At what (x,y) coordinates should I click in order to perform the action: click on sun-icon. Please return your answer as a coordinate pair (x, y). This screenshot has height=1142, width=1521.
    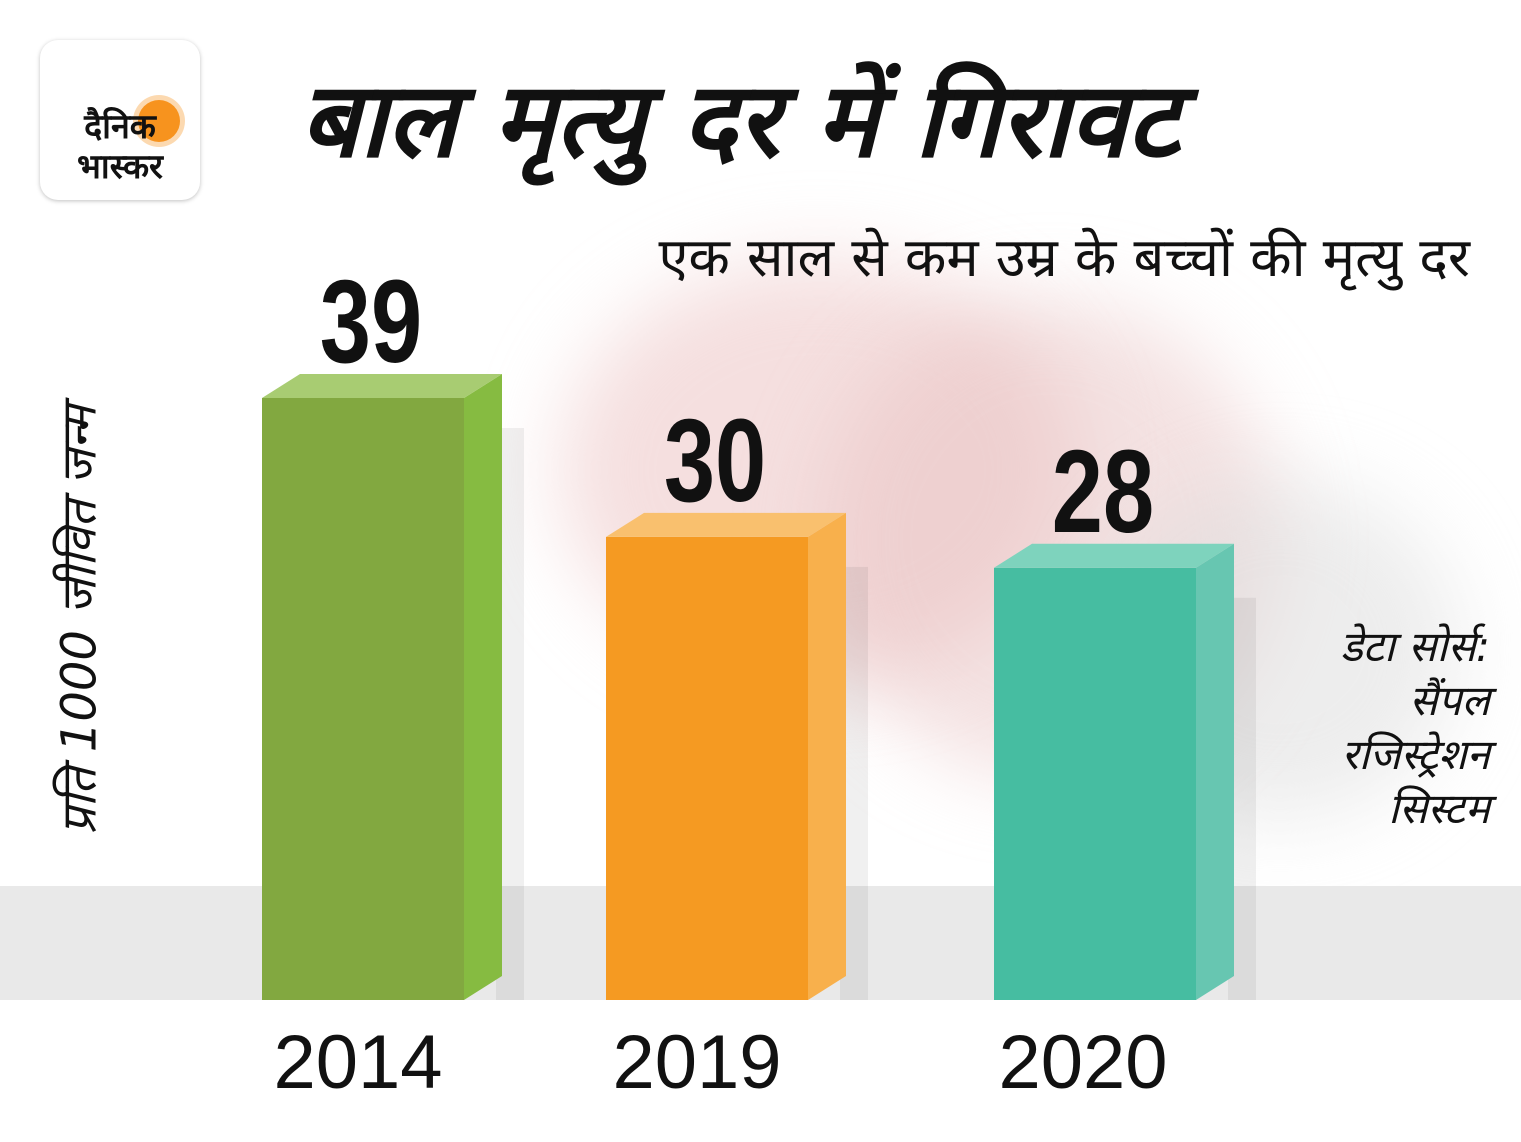
    Looking at the image, I should click on (159, 121).